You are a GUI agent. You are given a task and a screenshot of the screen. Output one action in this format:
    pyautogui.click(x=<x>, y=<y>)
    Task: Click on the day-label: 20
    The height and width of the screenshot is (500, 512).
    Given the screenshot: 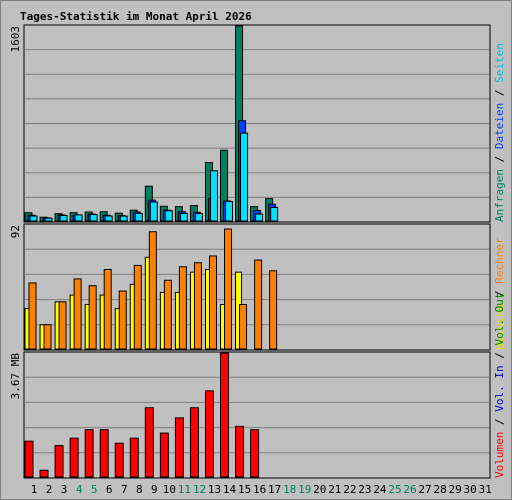 What is the action you would take?
    pyautogui.click(x=319, y=489)
    